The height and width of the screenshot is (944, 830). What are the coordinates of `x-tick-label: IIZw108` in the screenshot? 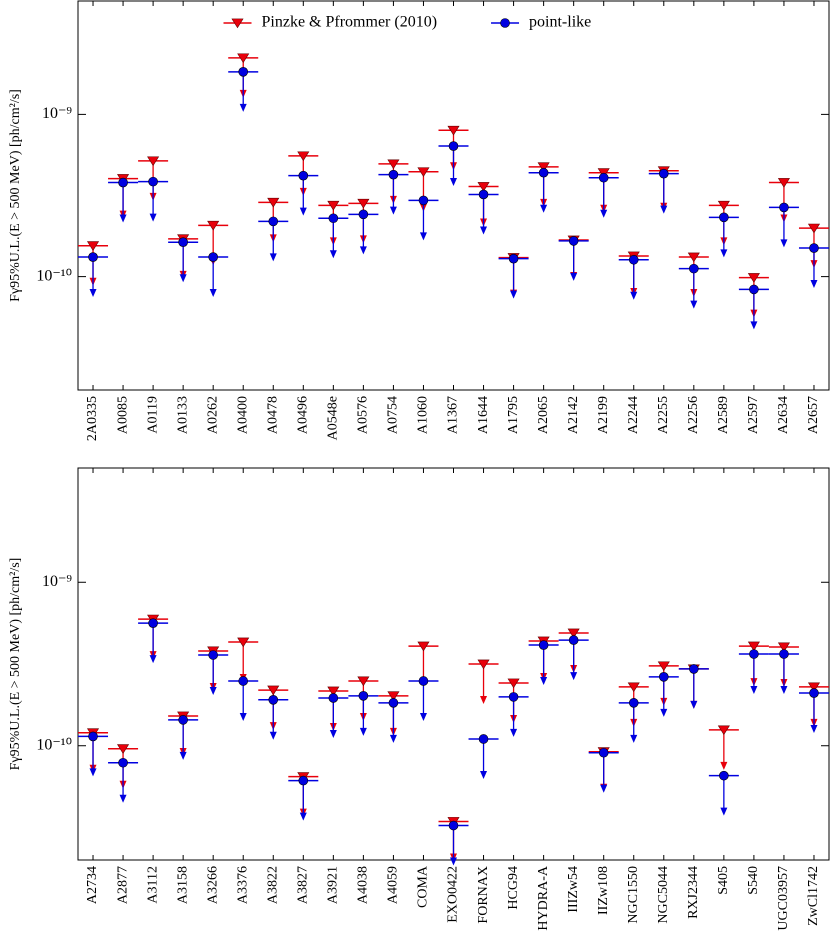 It's located at (603, 890).